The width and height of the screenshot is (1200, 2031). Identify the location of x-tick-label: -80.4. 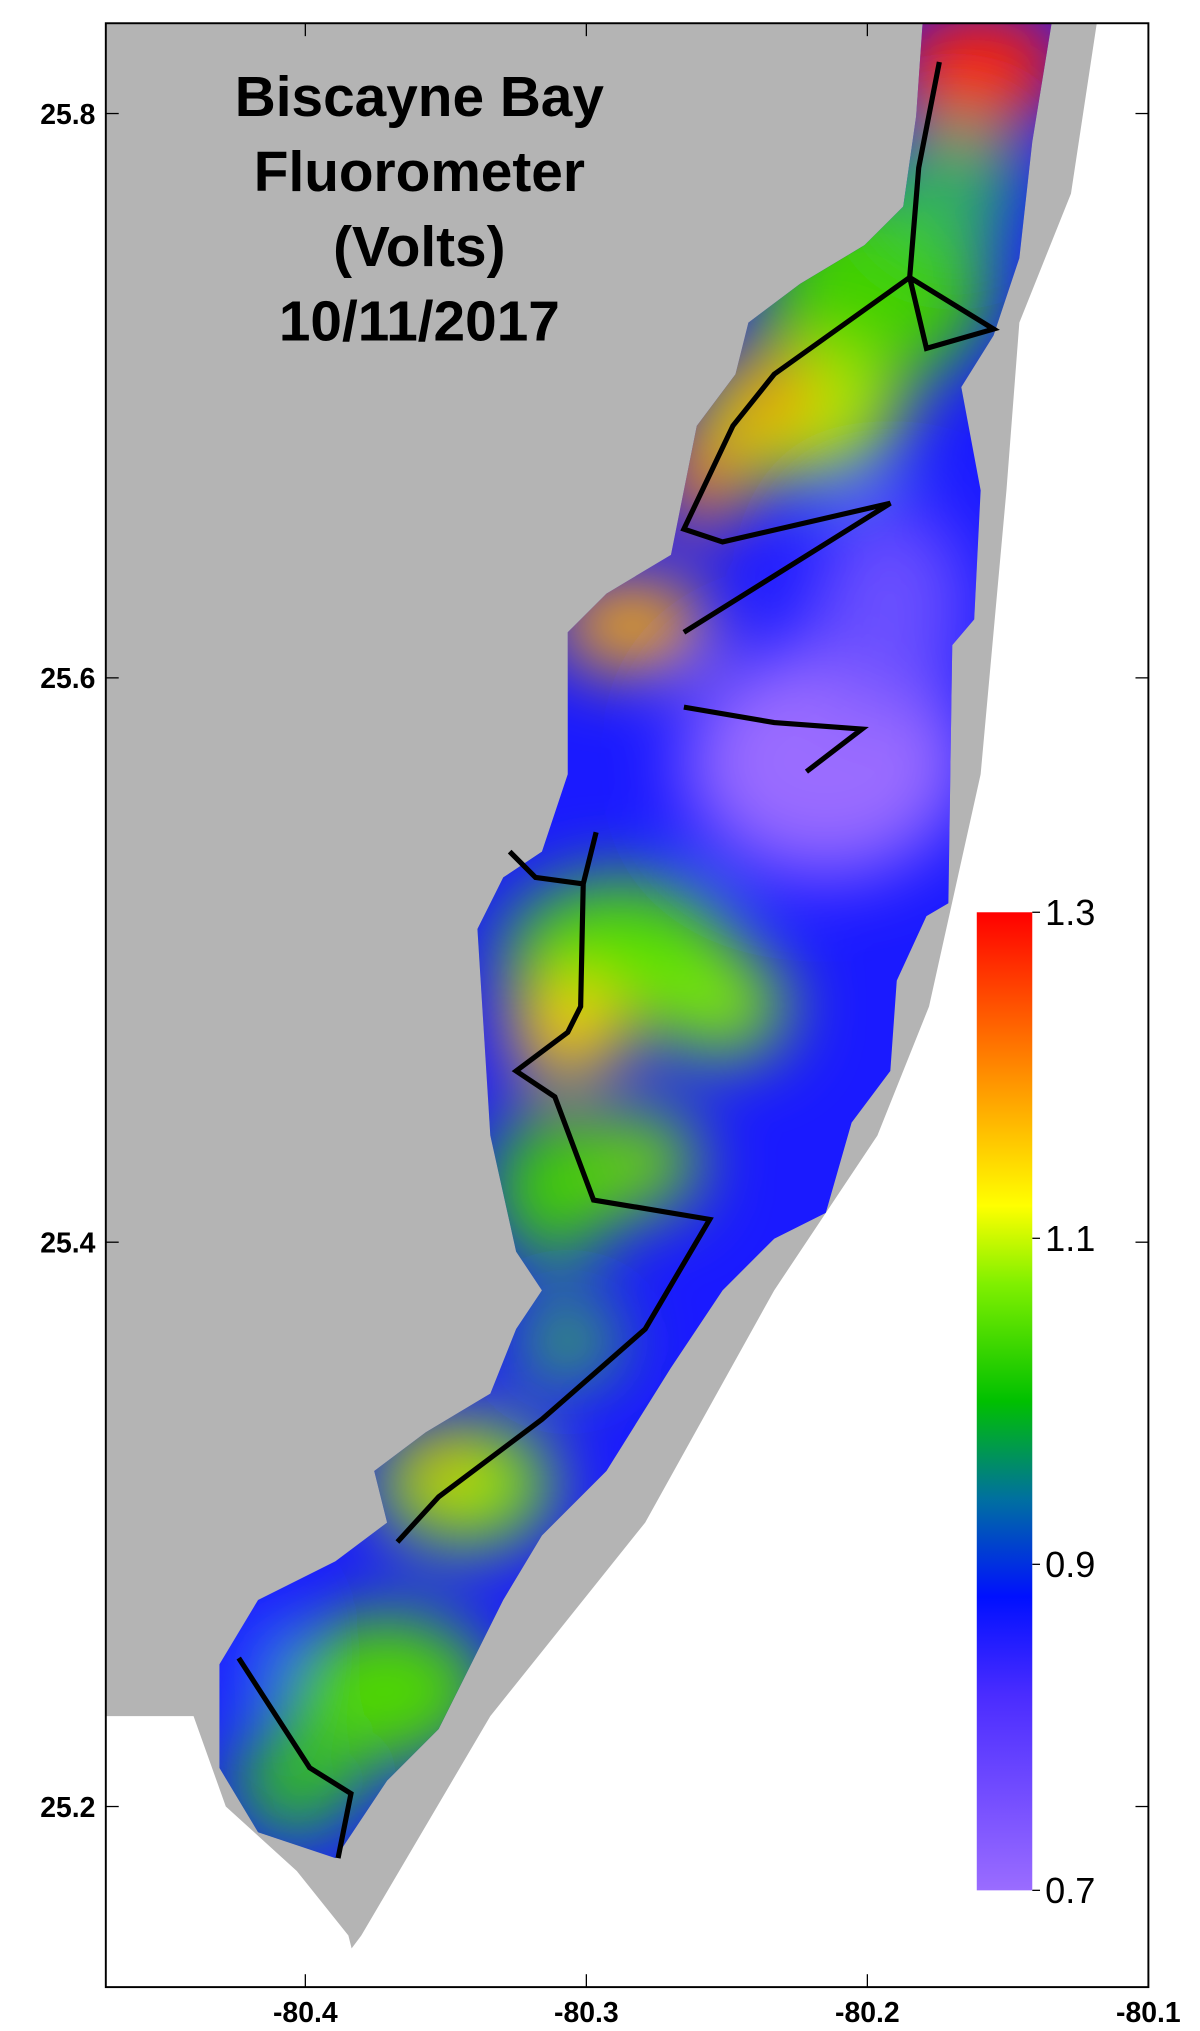
(305, 2013).